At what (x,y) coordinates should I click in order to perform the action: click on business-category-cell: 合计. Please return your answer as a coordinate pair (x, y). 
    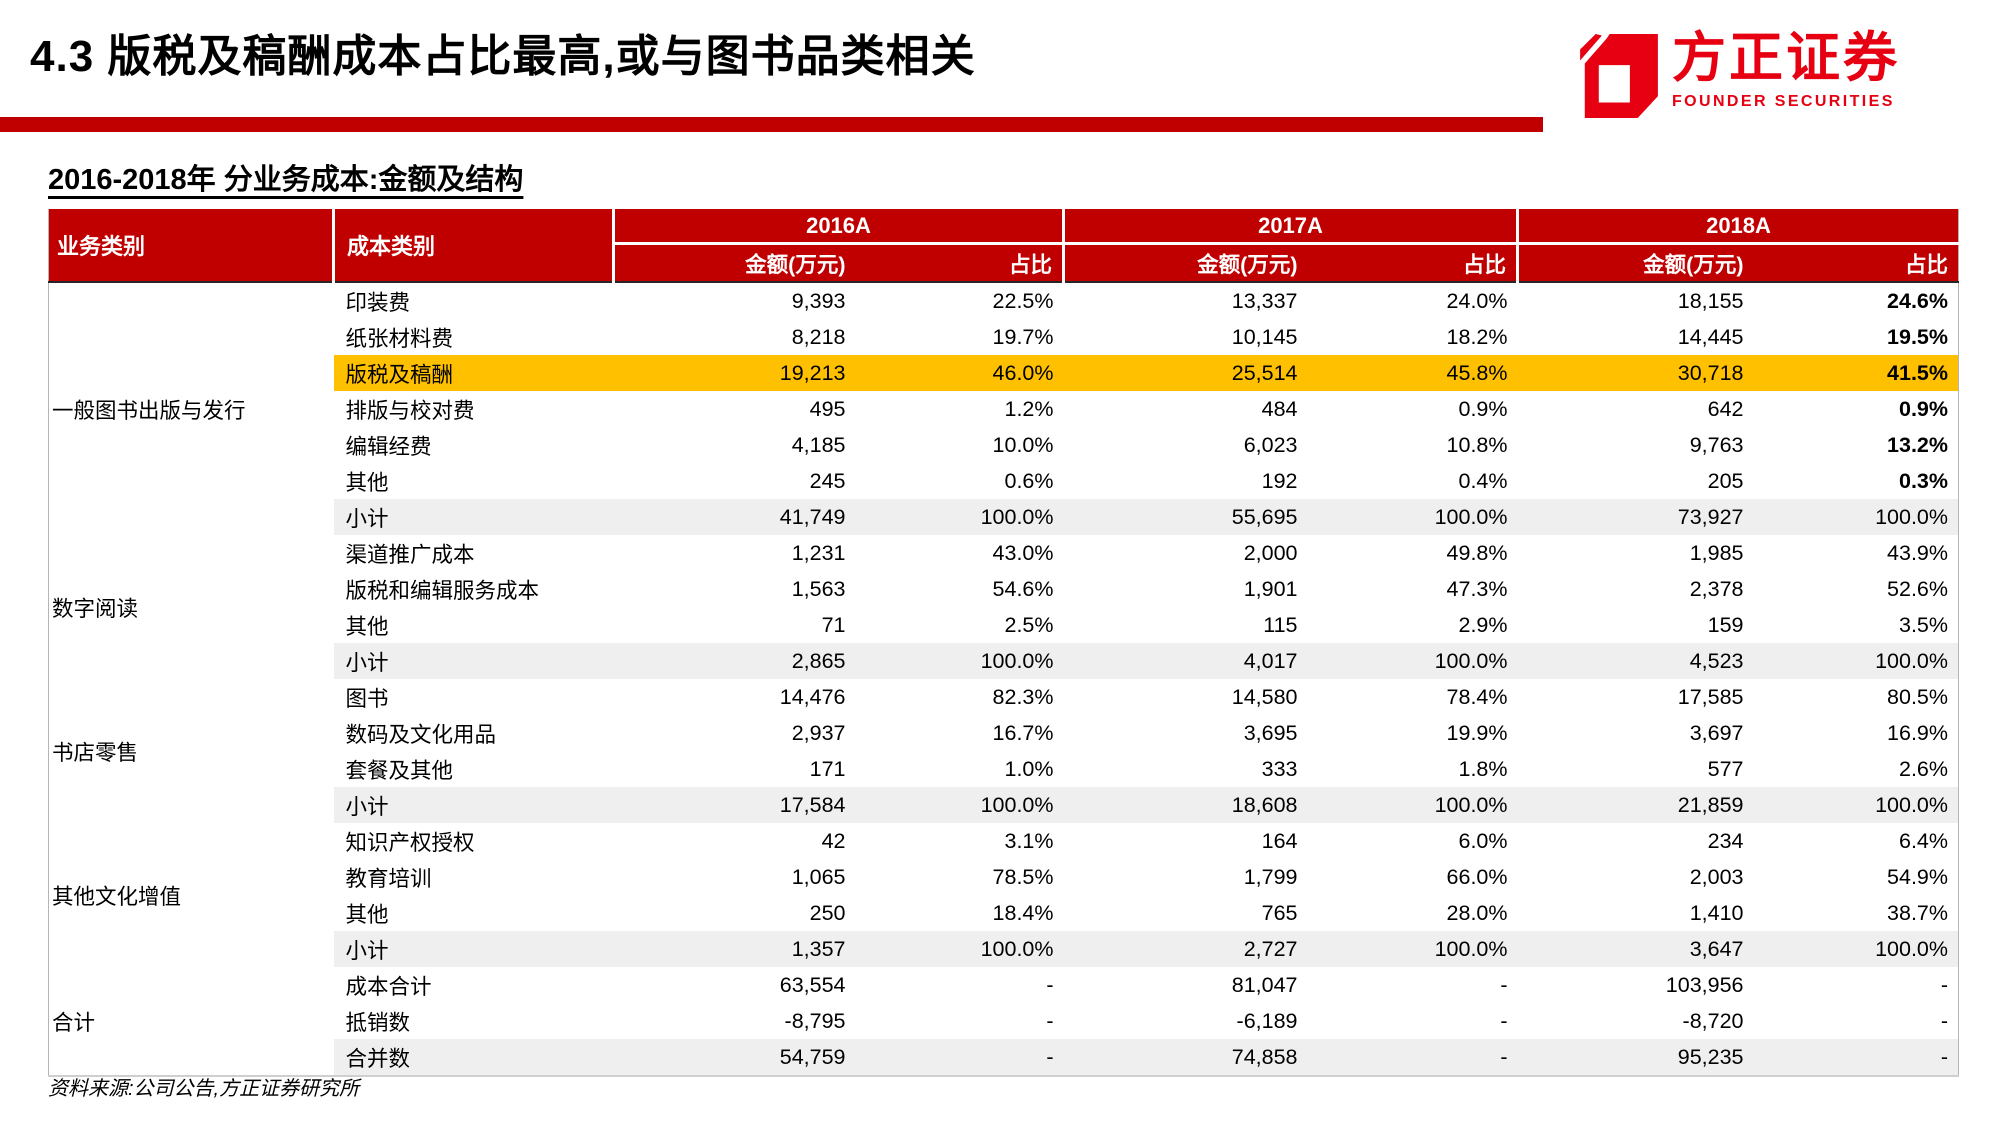
    Looking at the image, I should click on (191, 1021).